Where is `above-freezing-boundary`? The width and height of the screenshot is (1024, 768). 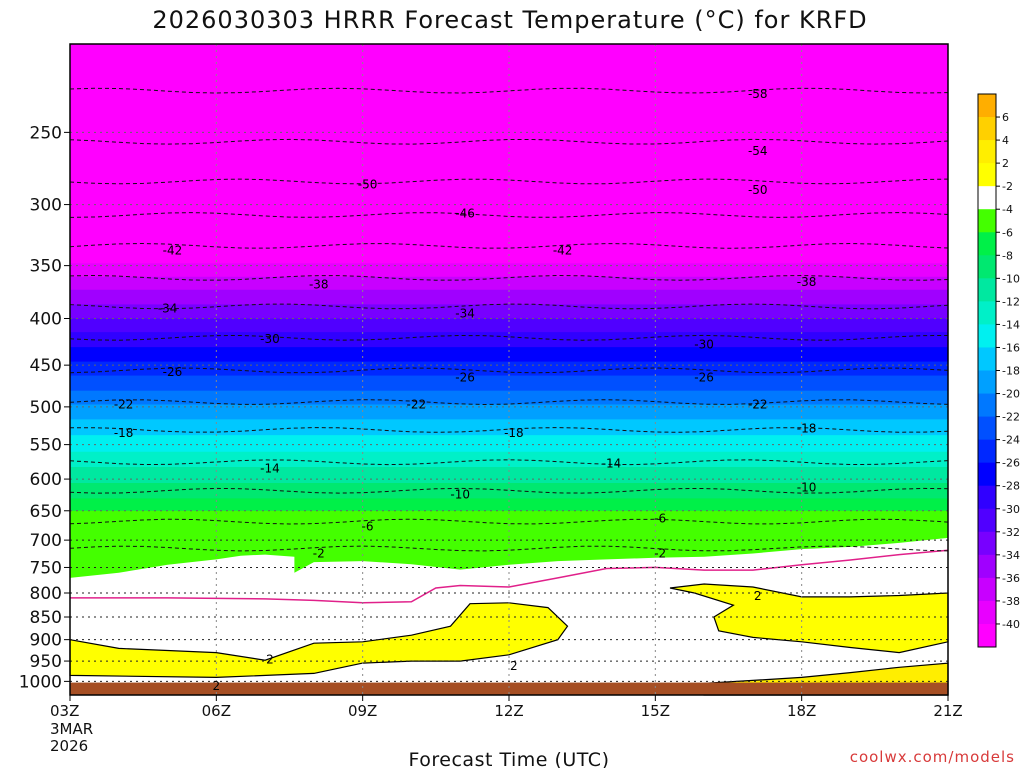 above-freezing-boundary is located at coordinates (509, 544).